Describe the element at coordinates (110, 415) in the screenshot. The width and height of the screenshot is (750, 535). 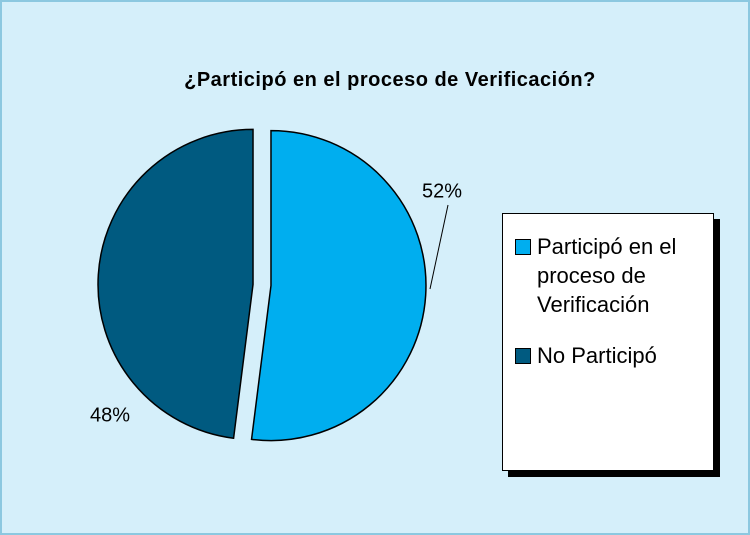
I see `data-label: 48%` at that location.